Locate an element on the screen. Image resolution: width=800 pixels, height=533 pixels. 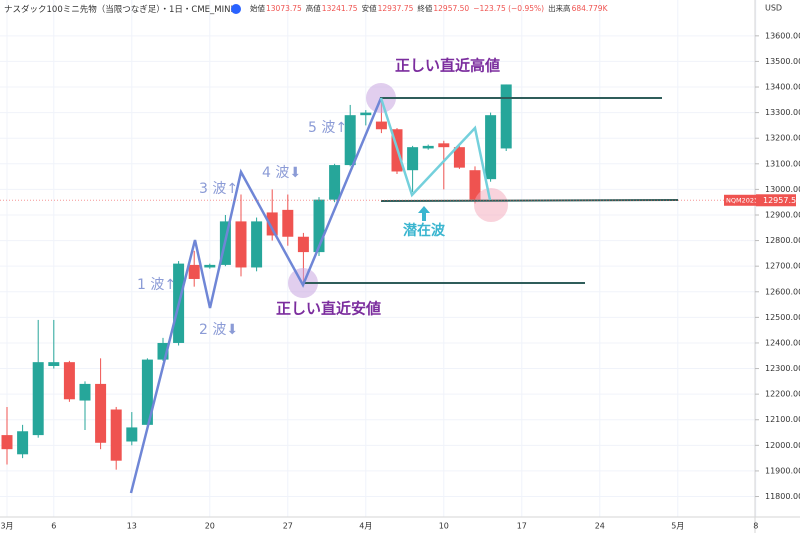
y-tick-label: 12100.00 is located at coordinates (782, 419).